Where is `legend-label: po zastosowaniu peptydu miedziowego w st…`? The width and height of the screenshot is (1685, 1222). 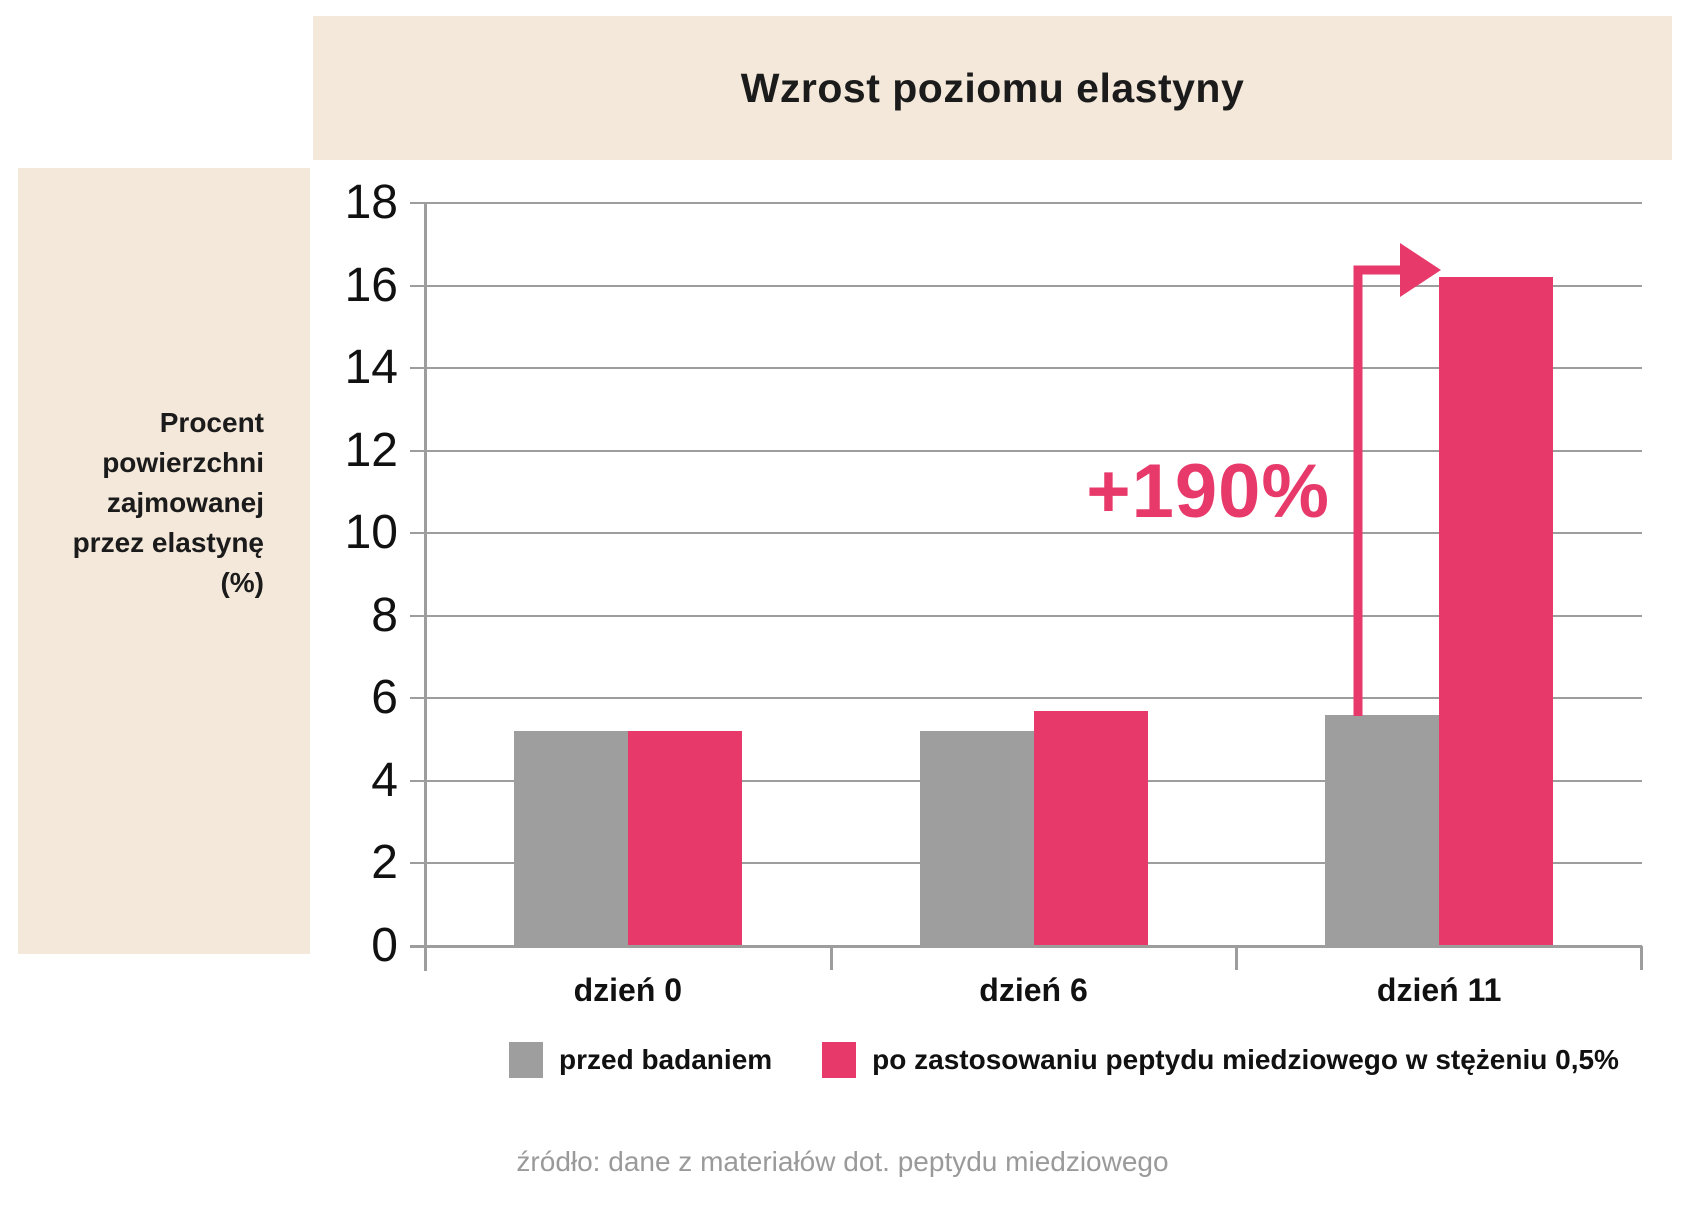
legend-label: po zastosowaniu peptydu miedziowego w st… is located at coordinates (1245, 1059).